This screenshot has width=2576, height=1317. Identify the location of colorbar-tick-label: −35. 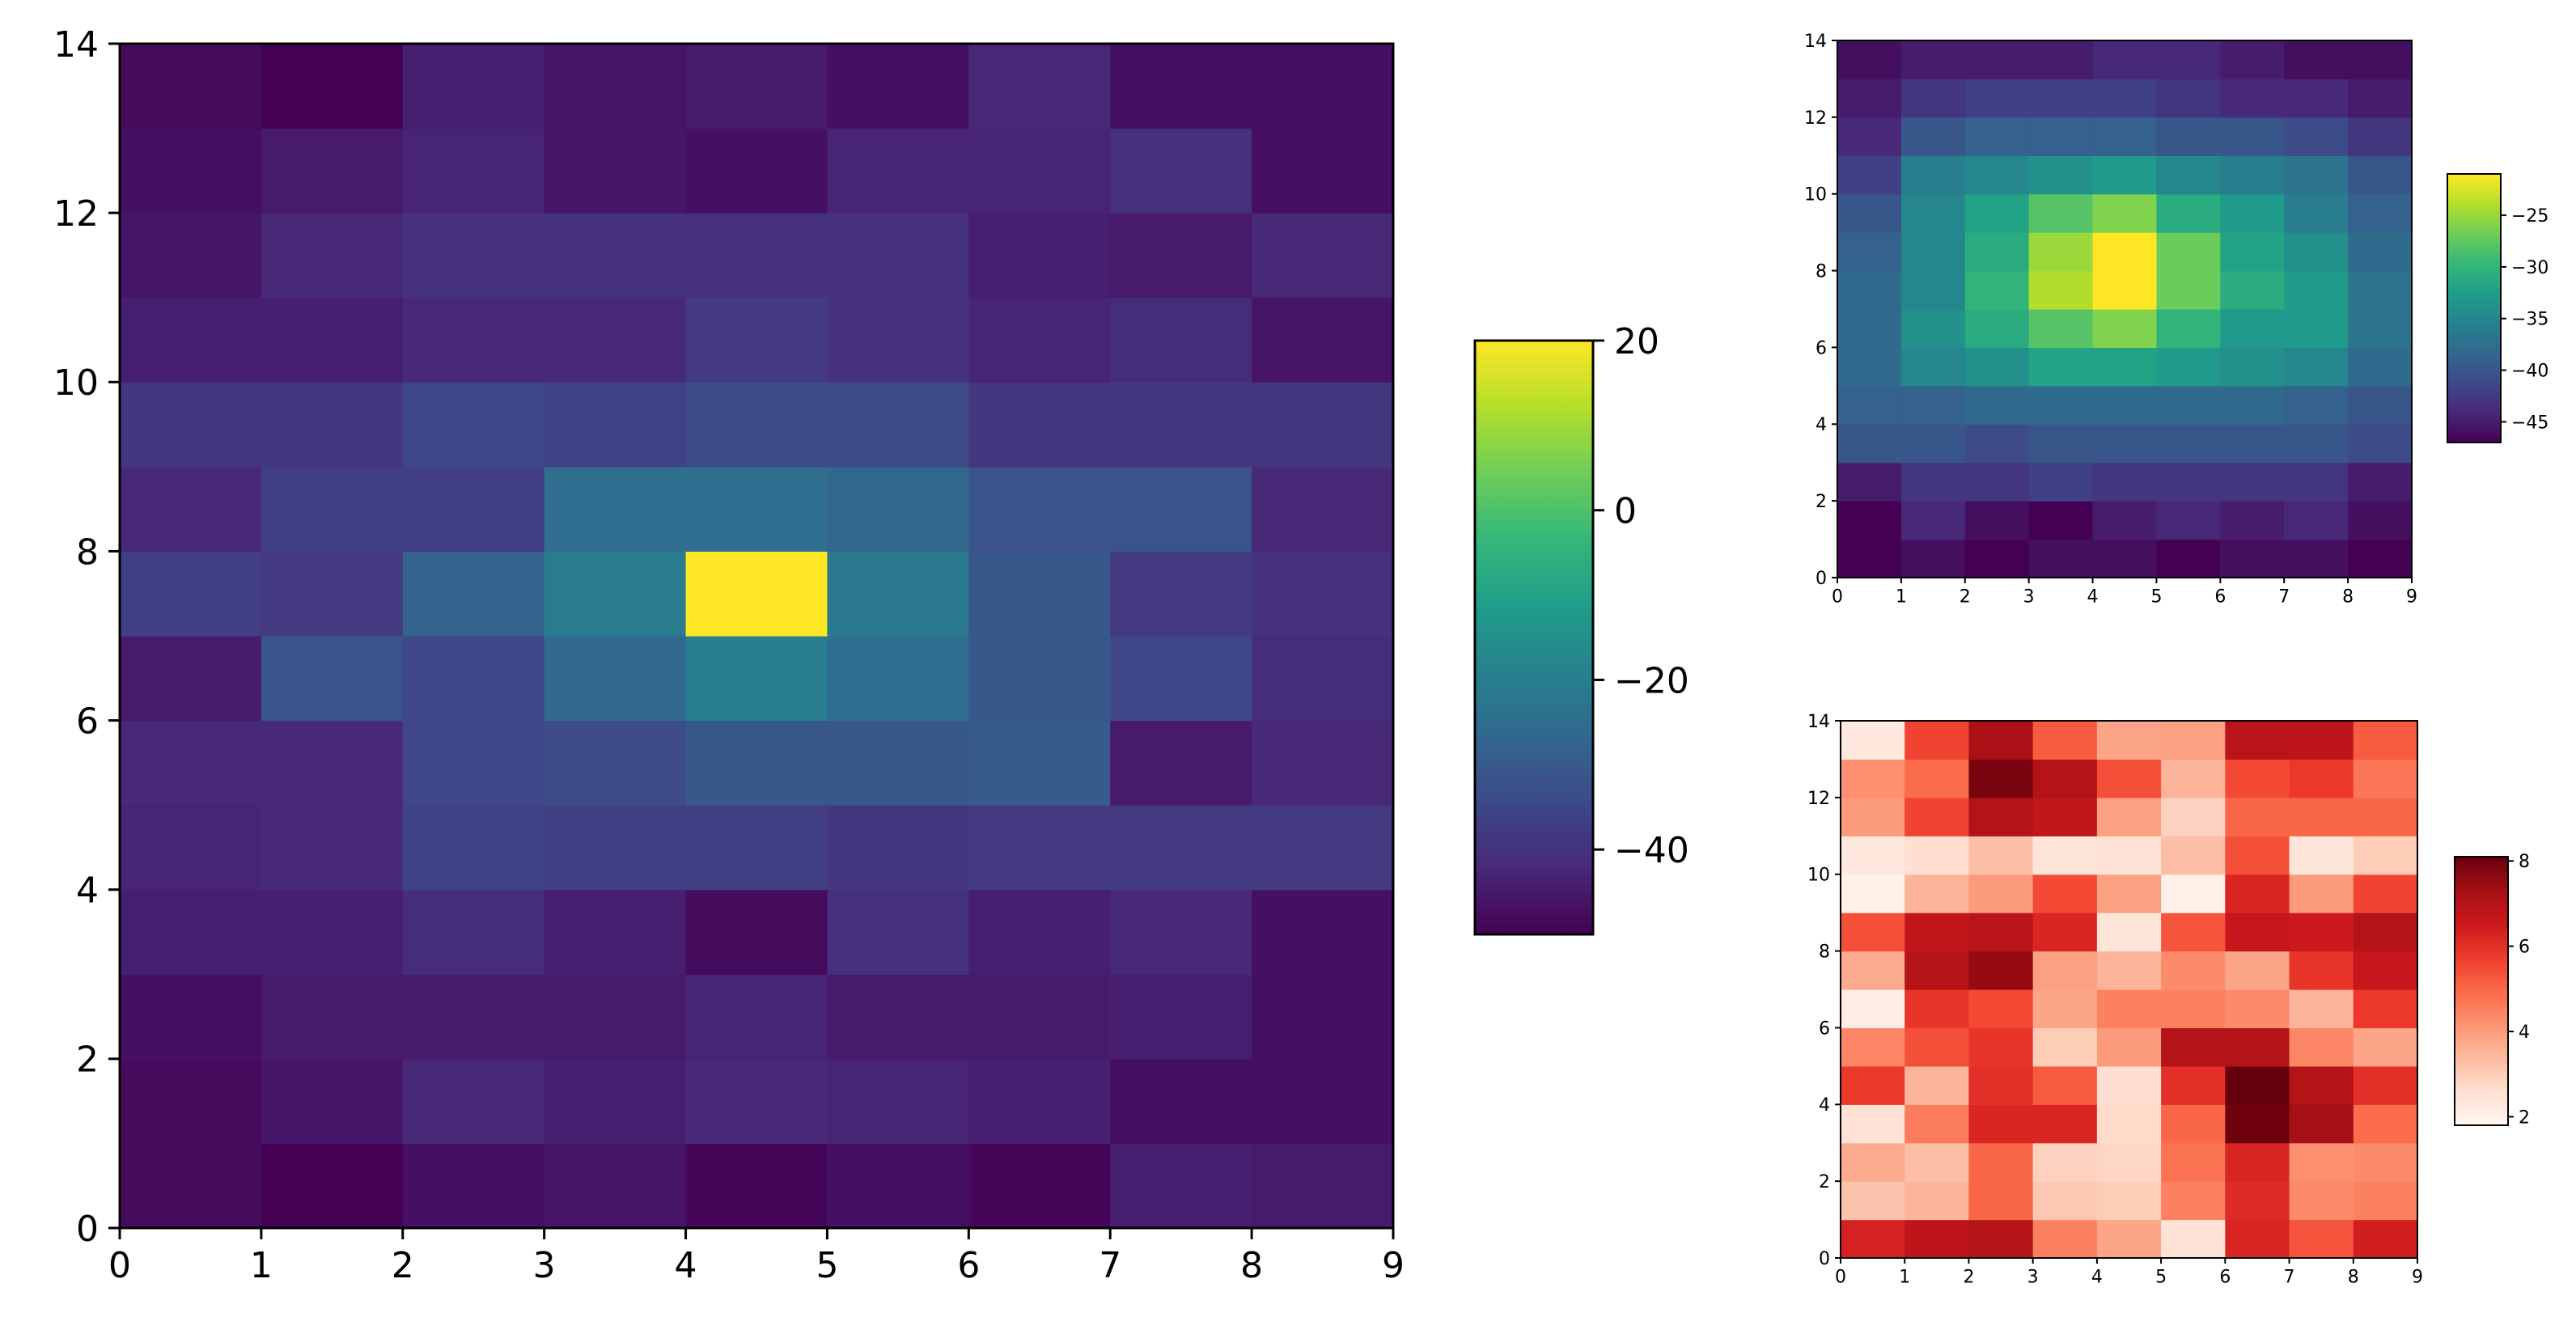
(2529, 320).